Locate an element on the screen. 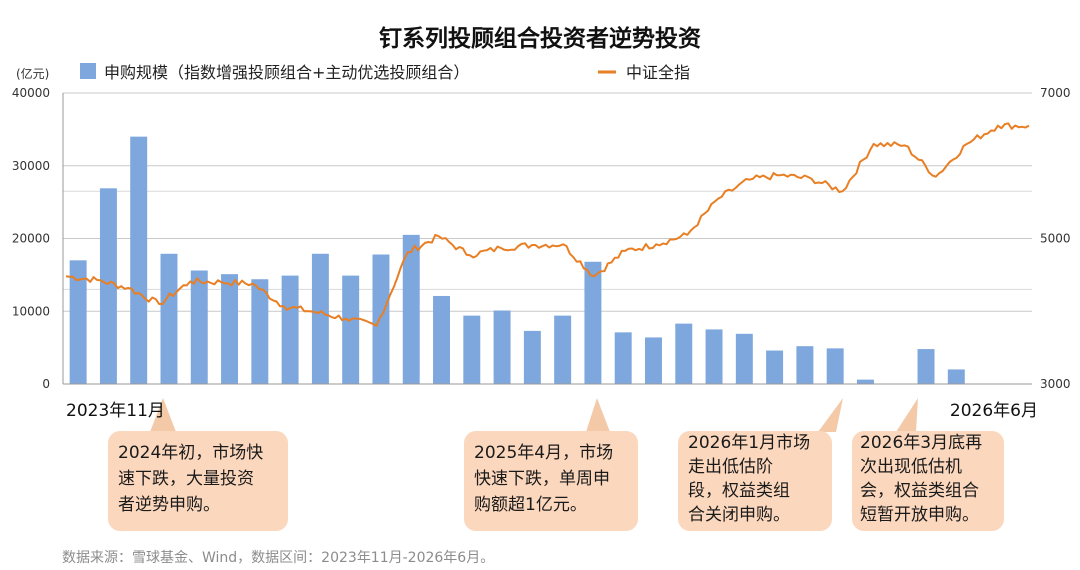  annotation-pointers is located at coordinates (534, 415).